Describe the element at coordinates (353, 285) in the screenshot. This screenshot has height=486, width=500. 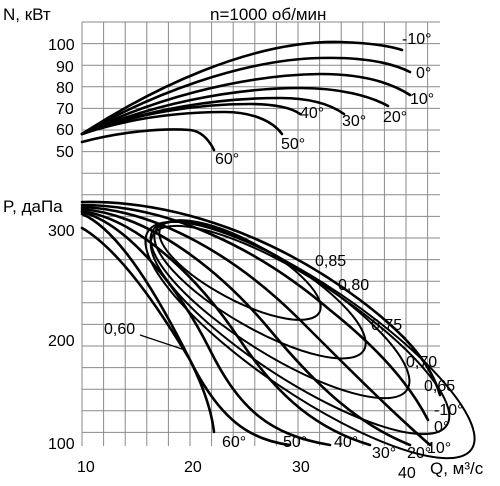
I see `efficiency-label-080: 0,80` at that location.